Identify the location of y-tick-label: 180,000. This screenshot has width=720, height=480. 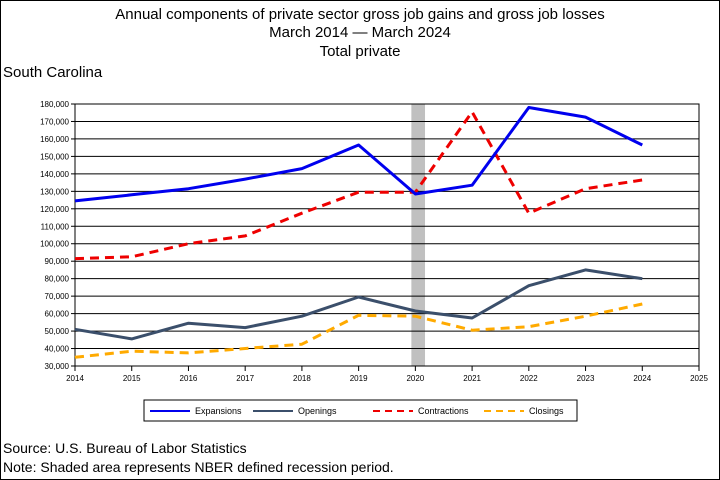
(54, 104).